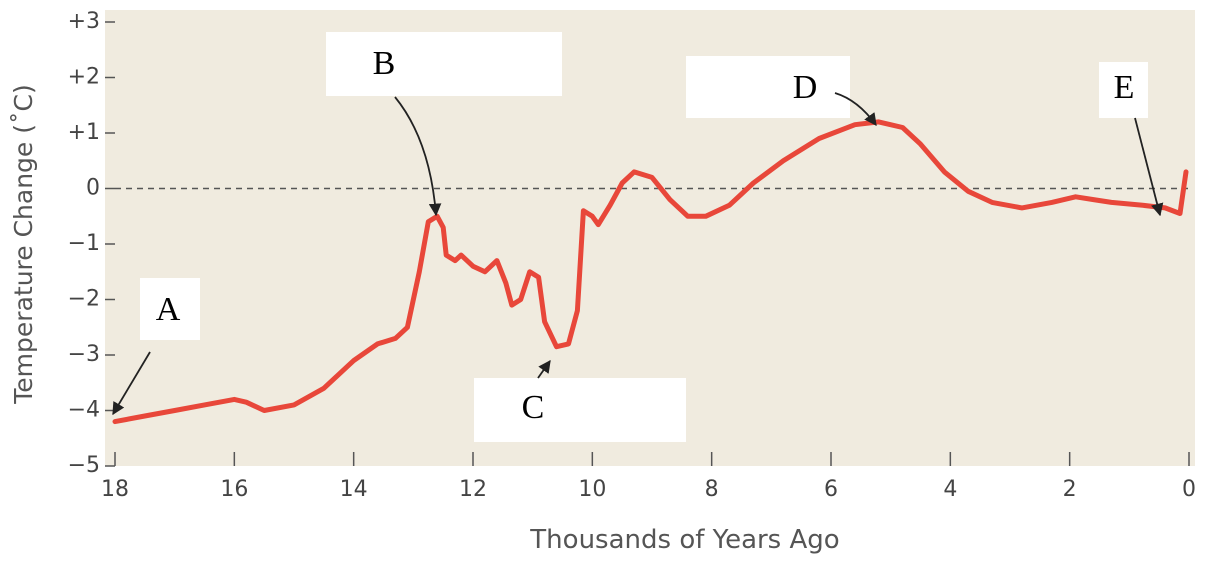 This screenshot has height=565, width=1207. What do you see at coordinates (1070, 489) in the screenshot?
I see `x-tick-label: 2` at bounding box center [1070, 489].